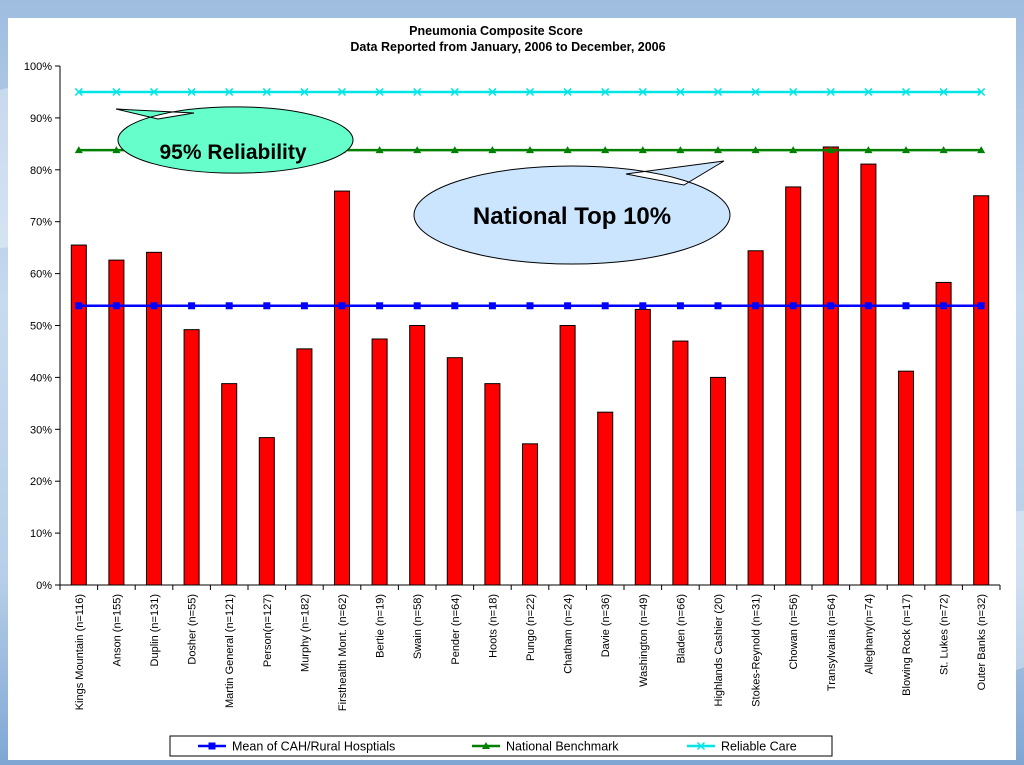  I want to click on x-tick-label: Dosher (n=55), so click(193, 629).